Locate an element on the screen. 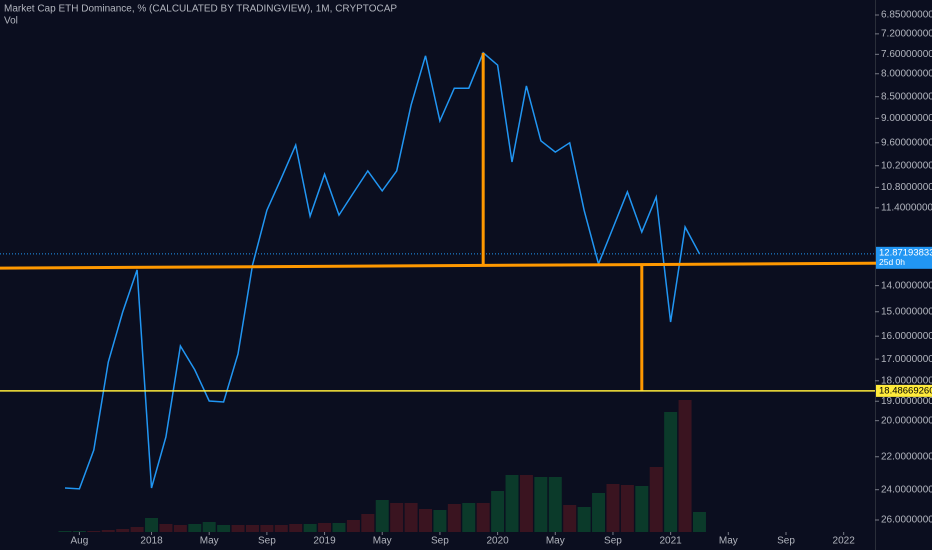  y-tick-label: 19.00000000 is located at coordinates (906, 401).